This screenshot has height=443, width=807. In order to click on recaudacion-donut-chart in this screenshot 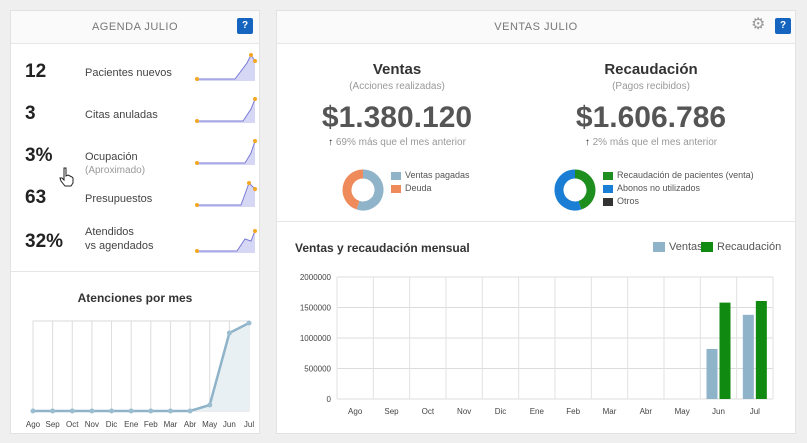, I will do `click(575, 190)`.